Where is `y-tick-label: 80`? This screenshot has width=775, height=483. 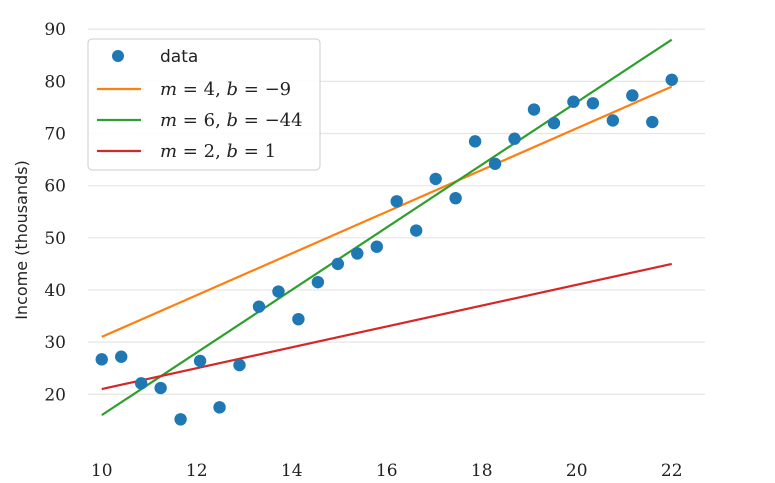
y-tick-label: 80 is located at coordinates (55, 82).